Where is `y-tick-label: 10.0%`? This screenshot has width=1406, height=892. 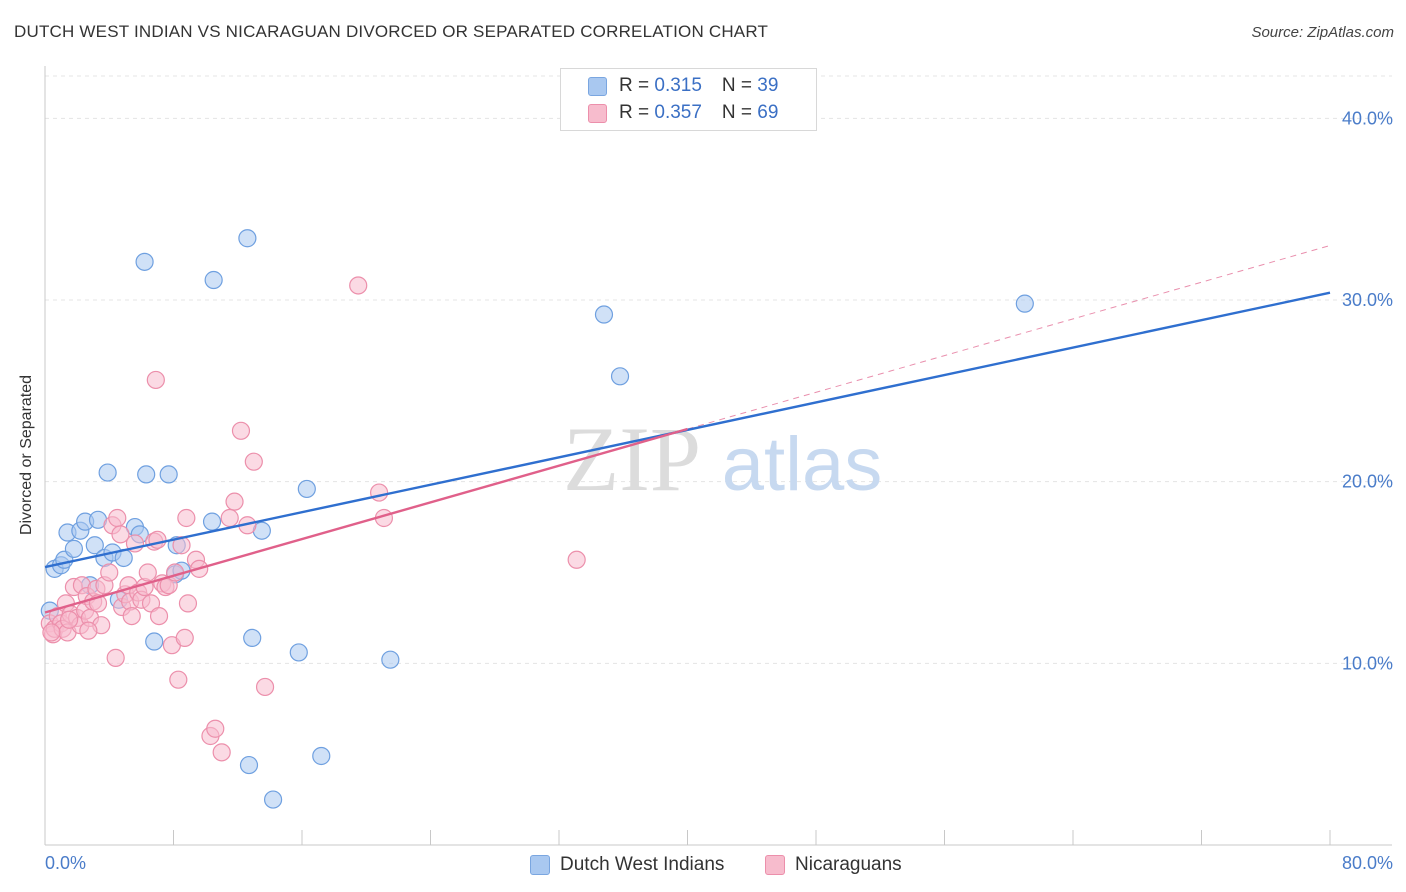
y-tick-label: 10.0% is located at coordinates (1367, 663).